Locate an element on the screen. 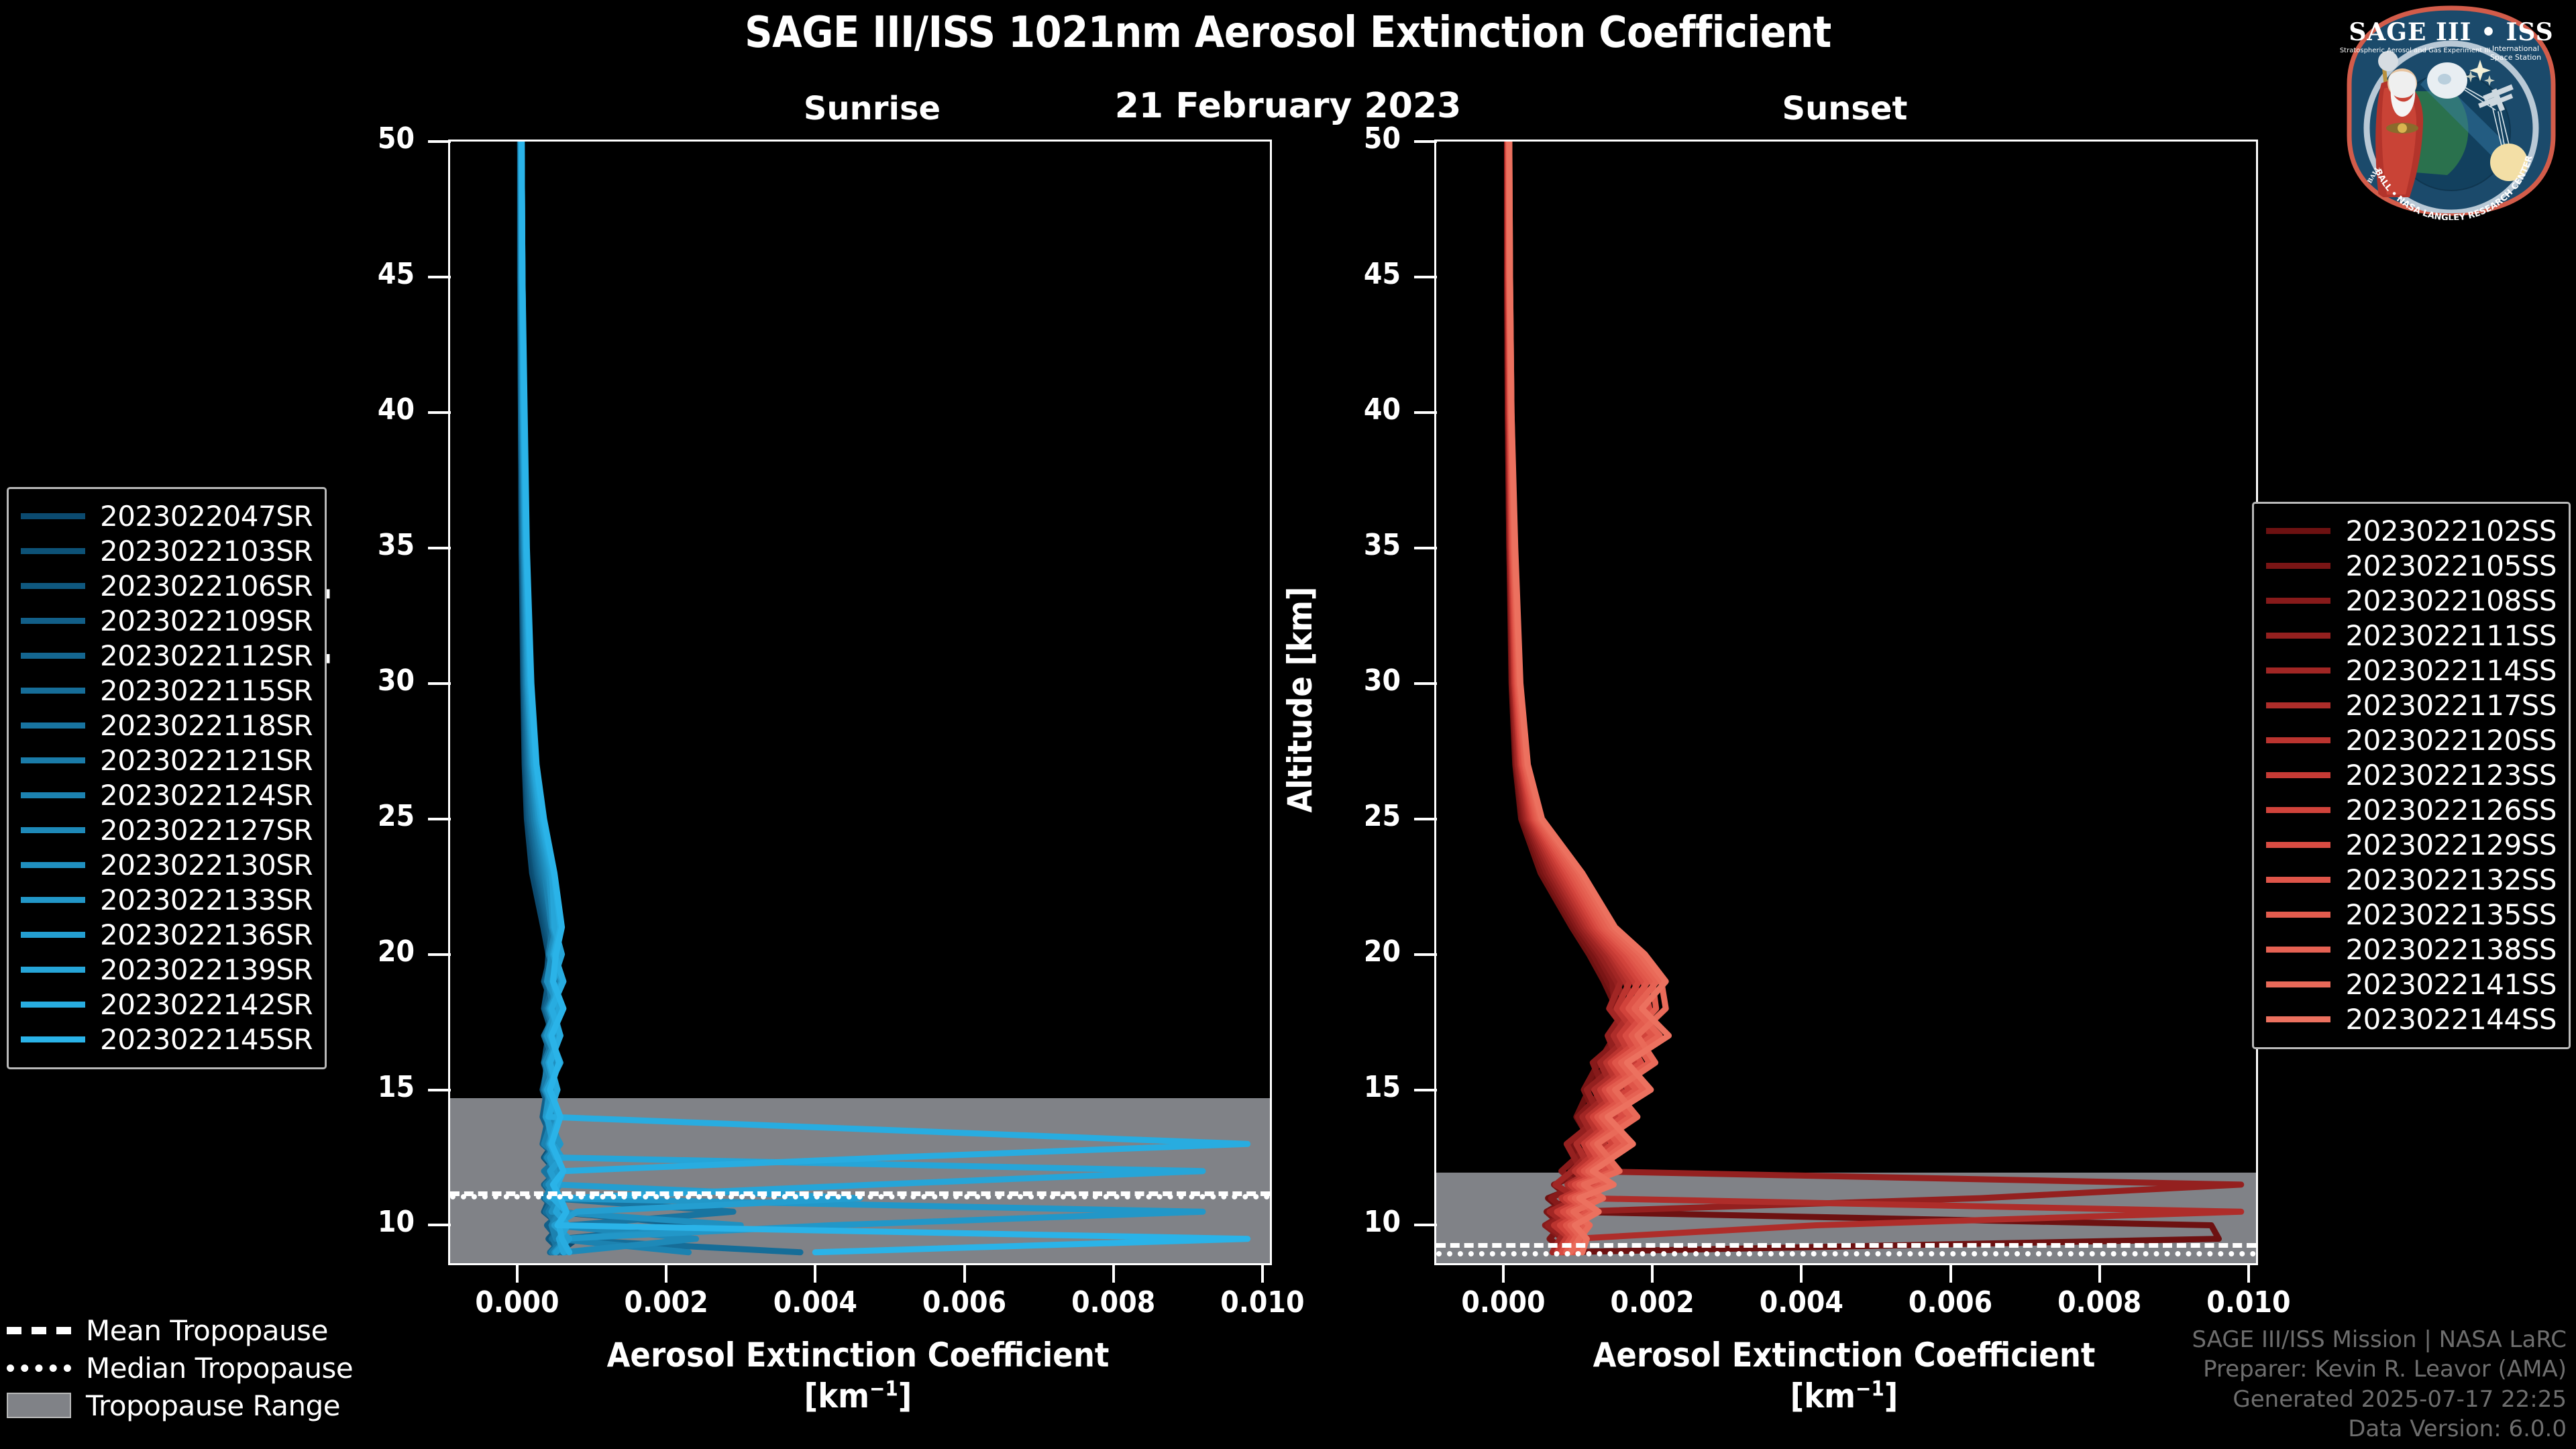 This screenshot has width=2576, height=1449. y-axis-tick-label: 45 is located at coordinates (396, 273).